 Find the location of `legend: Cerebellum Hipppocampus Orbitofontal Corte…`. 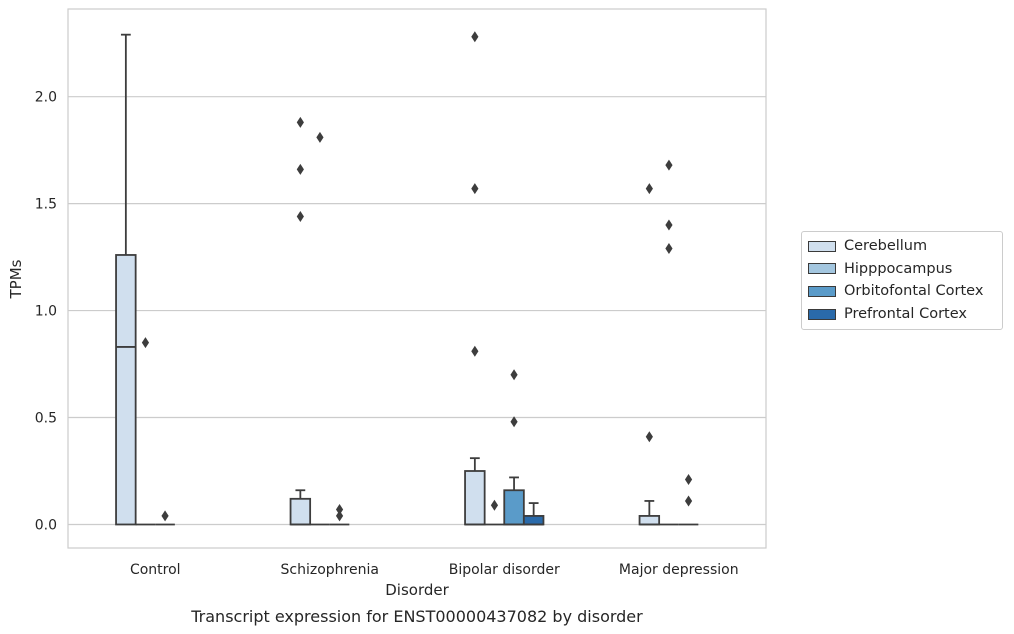

legend: Cerebellum Hipppocampus Orbitofontal Corte… is located at coordinates (902, 281).